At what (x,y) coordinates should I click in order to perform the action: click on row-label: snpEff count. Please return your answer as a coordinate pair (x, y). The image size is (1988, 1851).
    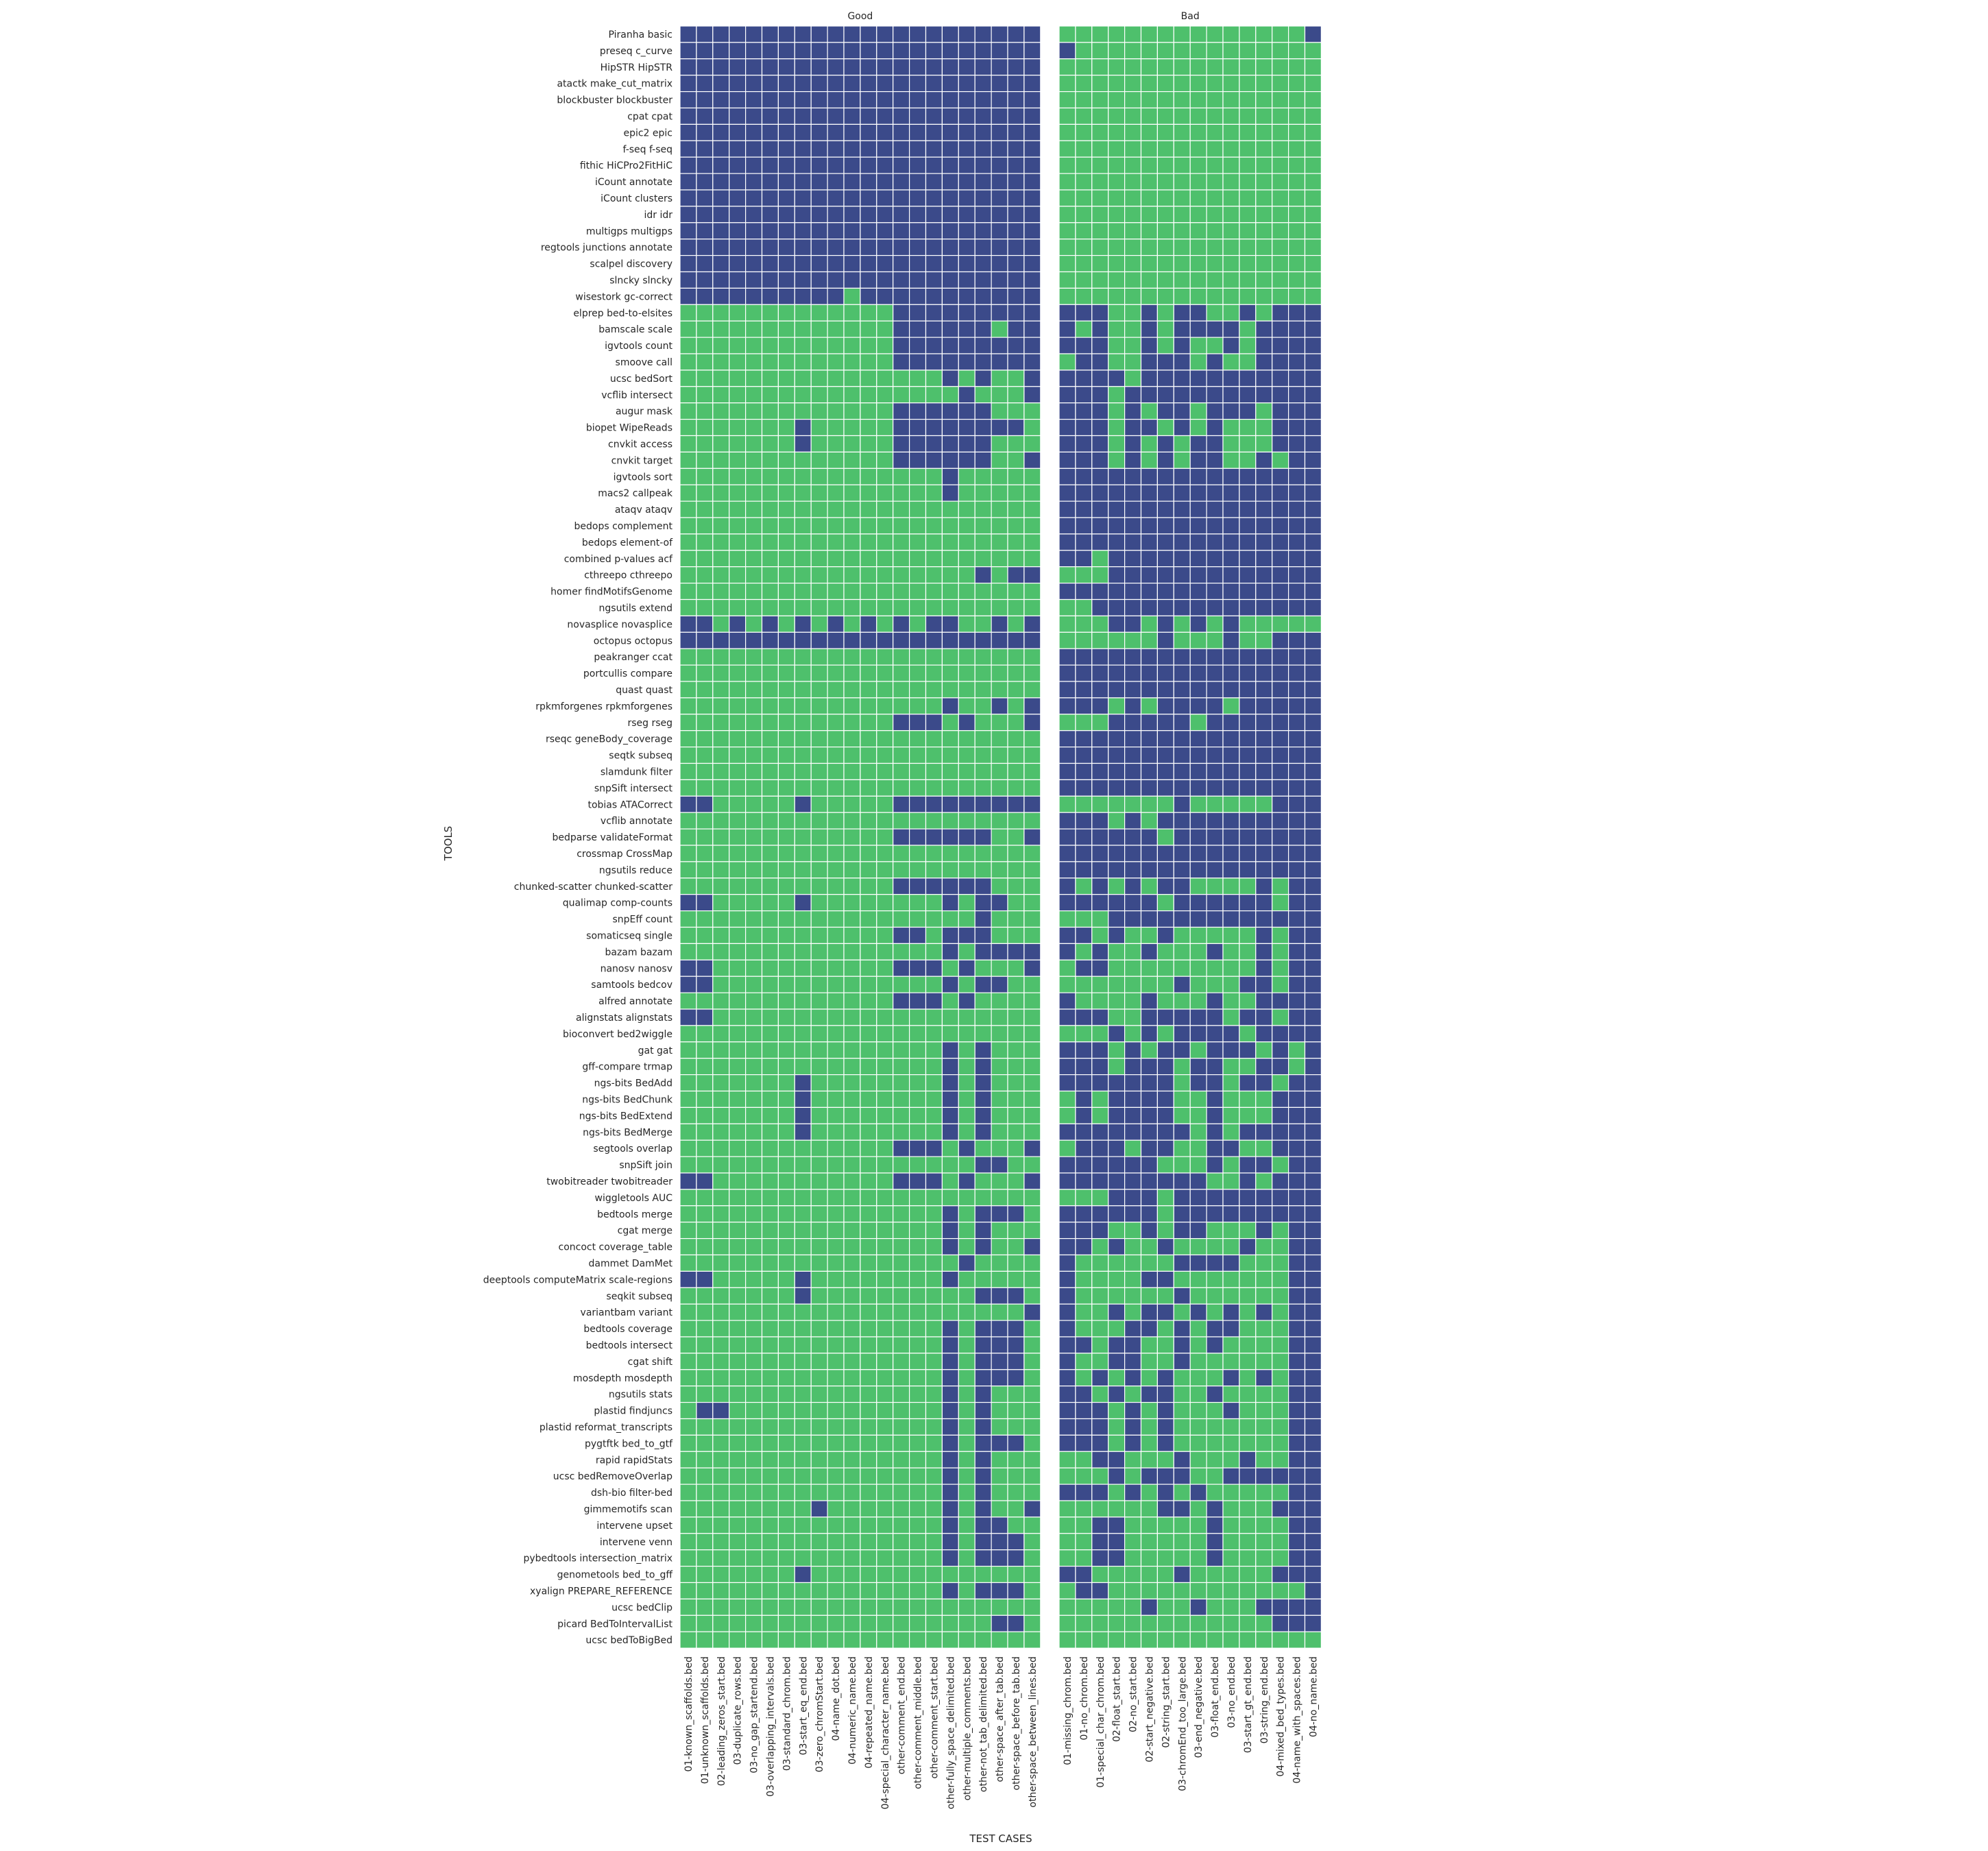
    Looking at the image, I should click on (643, 920).